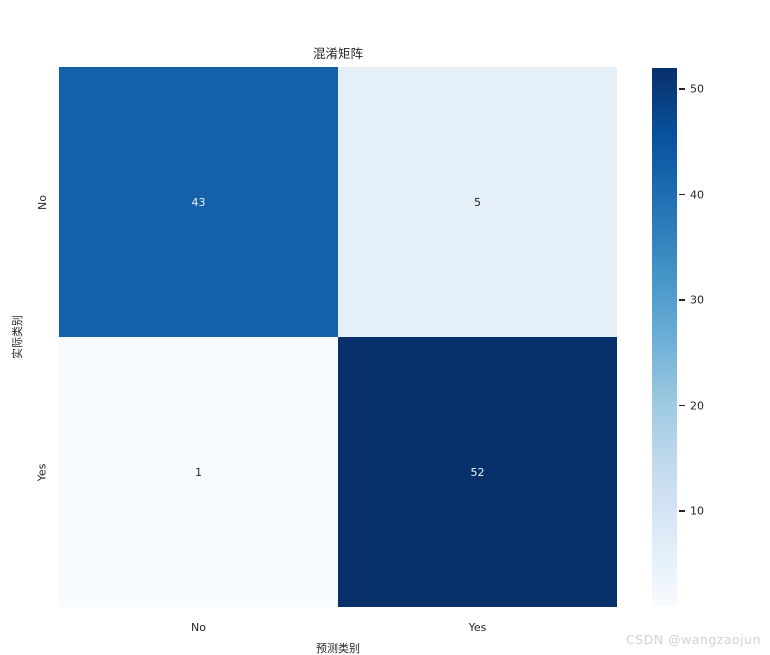 The width and height of the screenshot is (770, 655). I want to click on y-tick-no: No, so click(42, 202).